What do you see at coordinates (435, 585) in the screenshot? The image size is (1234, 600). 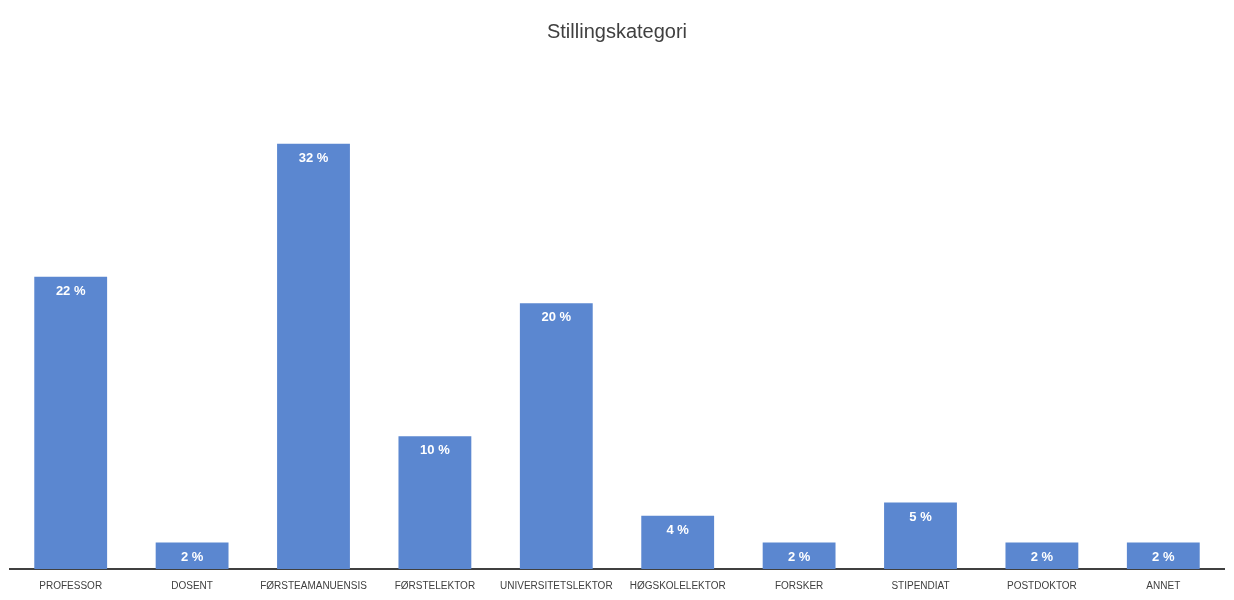 I see `x-tick-label: FØRSTELEKTOR` at bounding box center [435, 585].